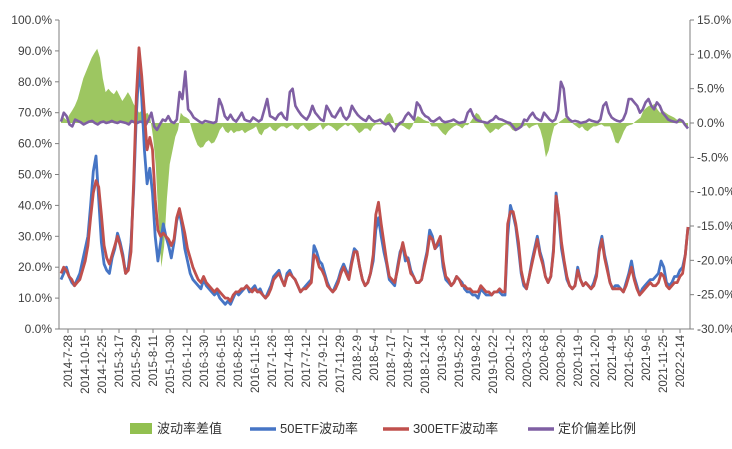  What do you see at coordinates (714, 54) in the screenshot?
I see `right-tick-label: 10.0%` at bounding box center [714, 54].